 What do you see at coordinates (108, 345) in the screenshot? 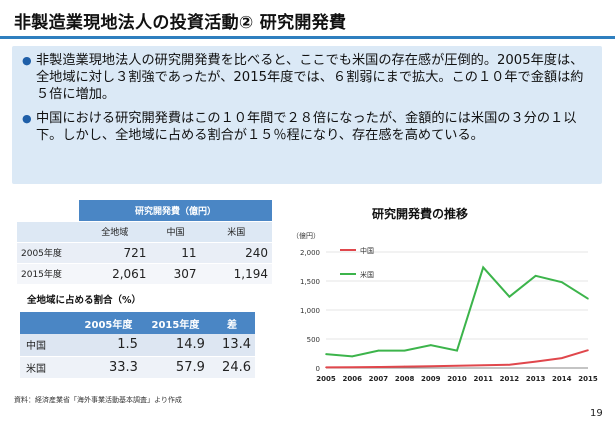
I see `table-cell: 1.5` at bounding box center [108, 345].